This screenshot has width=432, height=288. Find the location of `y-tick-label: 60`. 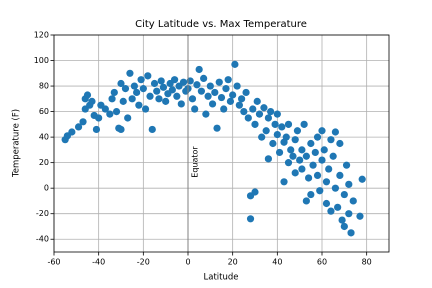

y-tick-label: 60 is located at coordinates (44, 111).